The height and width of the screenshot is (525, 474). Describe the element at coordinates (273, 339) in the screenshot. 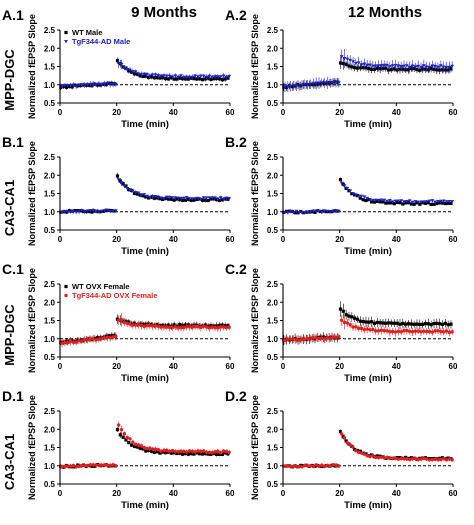

I see `y-tick-label: 1.0` at that location.